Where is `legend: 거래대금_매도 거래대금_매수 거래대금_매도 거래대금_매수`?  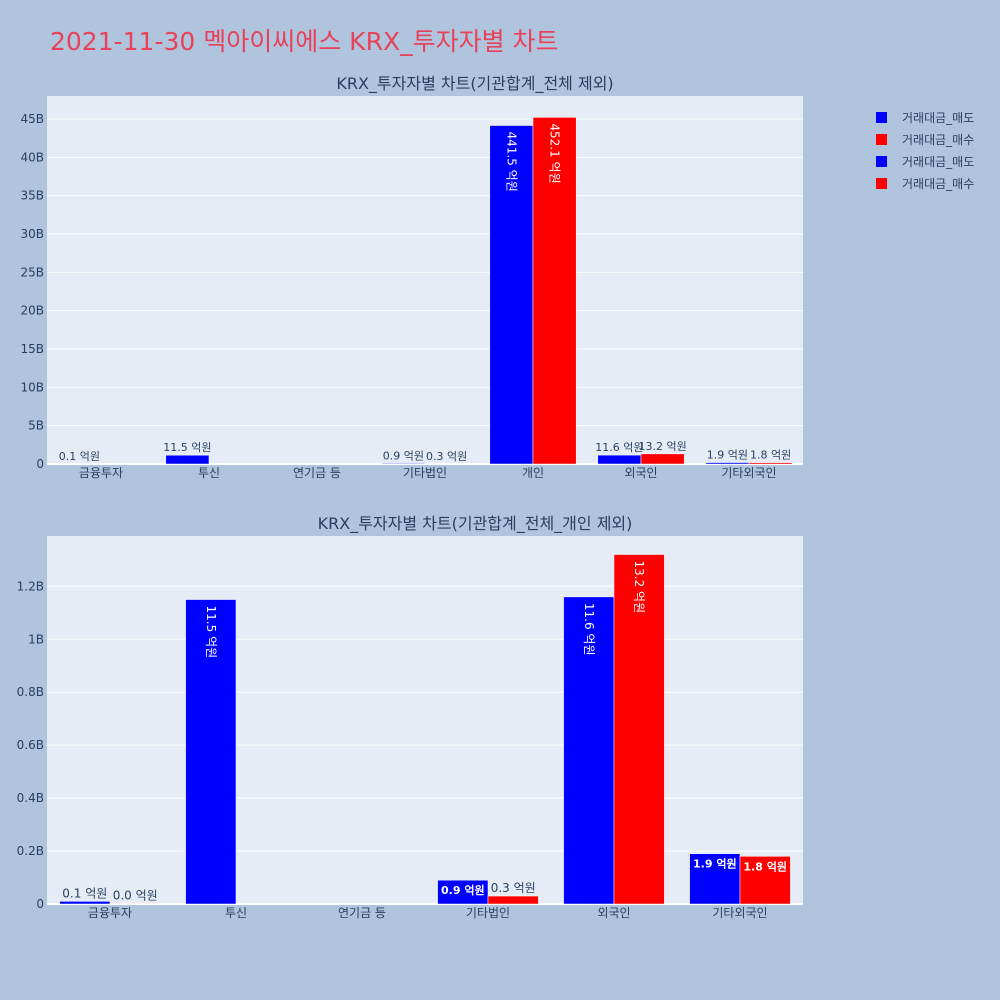
legend: 거래대금_매도 거래대금_매수 거래대금_매도 거래대금_매수 is located at coordinates (925, 150).